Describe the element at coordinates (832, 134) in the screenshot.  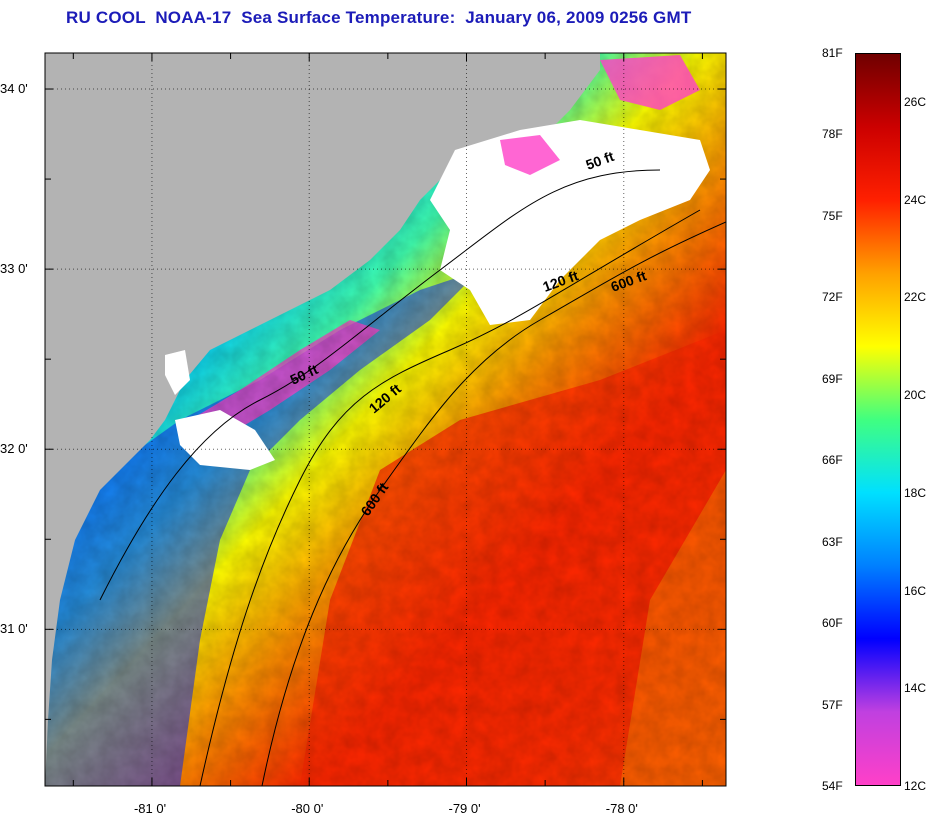
I see `colorbar-f-label: 78F` at that location.